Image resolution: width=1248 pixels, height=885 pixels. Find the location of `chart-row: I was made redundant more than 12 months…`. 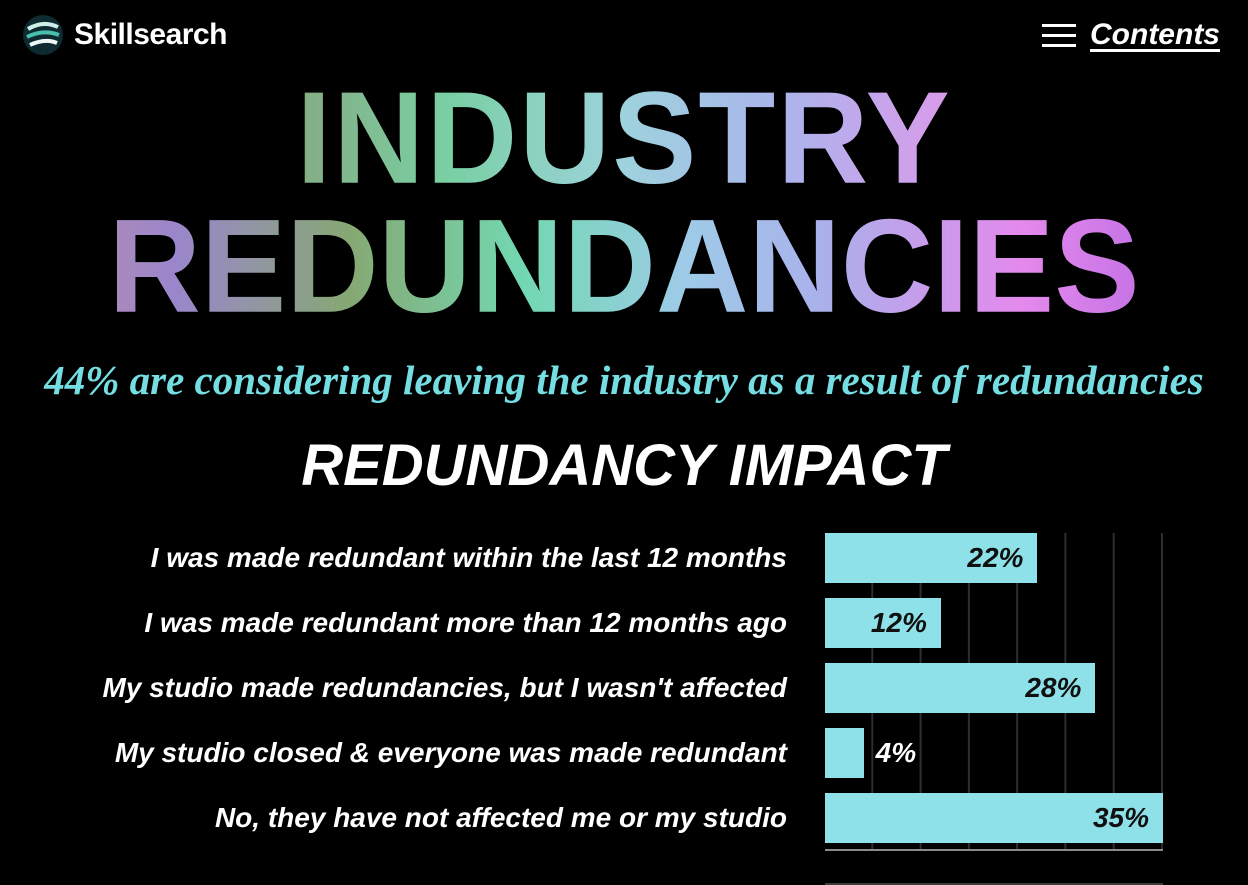

chart-row: I was made redundant more than 12 months… is located at coordinates (624, 622).